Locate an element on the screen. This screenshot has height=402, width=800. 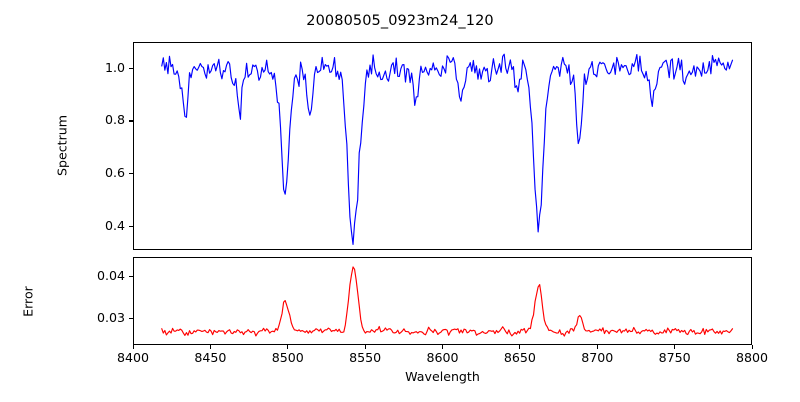
error-line is located at coordinates (447, 301).